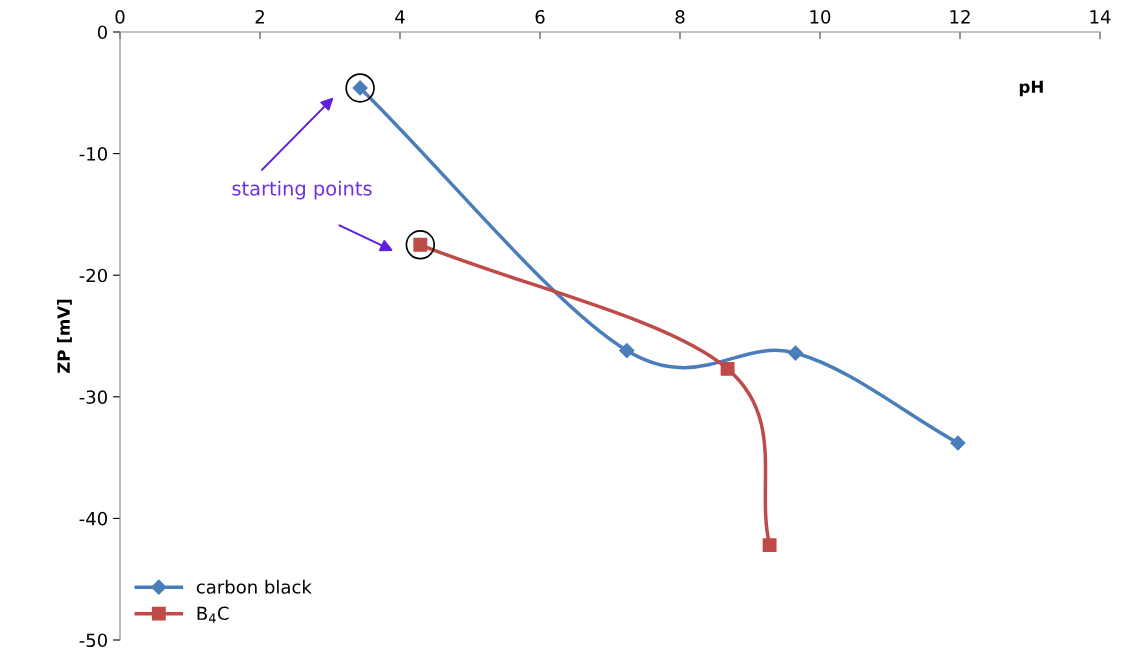 The image size is (1124, 651). Describe the element at coordinates (820, 16) in the screenshot. I see `x-tick-label: 10` at that location.